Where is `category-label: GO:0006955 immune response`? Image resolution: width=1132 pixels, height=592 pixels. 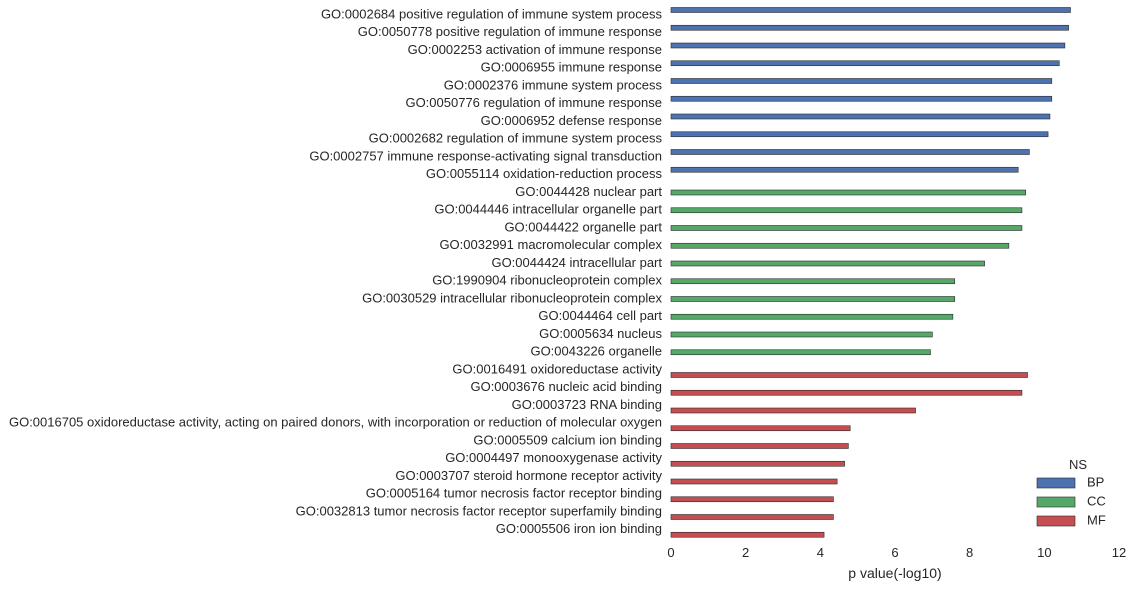 category-label: GO:0006955 immune response is located at coordinates (571, 67).